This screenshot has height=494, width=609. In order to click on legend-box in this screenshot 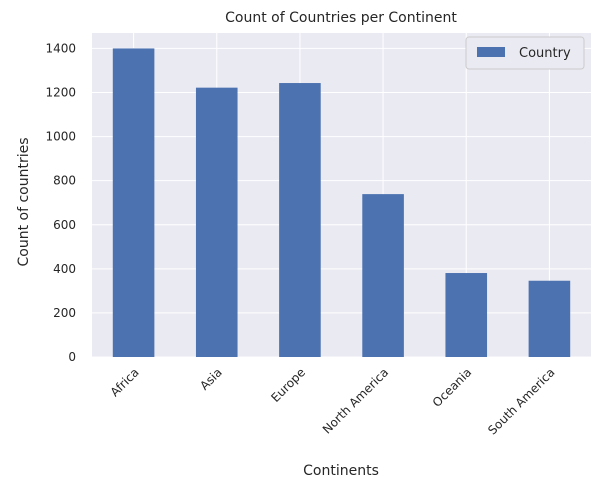, I will do `click(525, 53)`.